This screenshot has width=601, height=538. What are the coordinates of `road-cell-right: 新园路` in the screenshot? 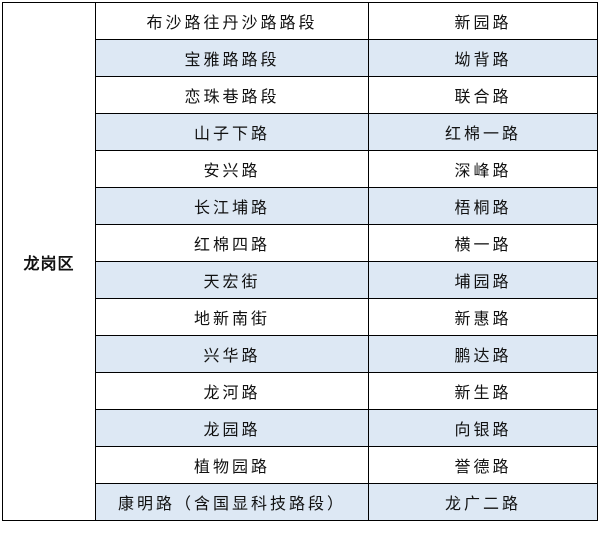 It's located at (483, 21).